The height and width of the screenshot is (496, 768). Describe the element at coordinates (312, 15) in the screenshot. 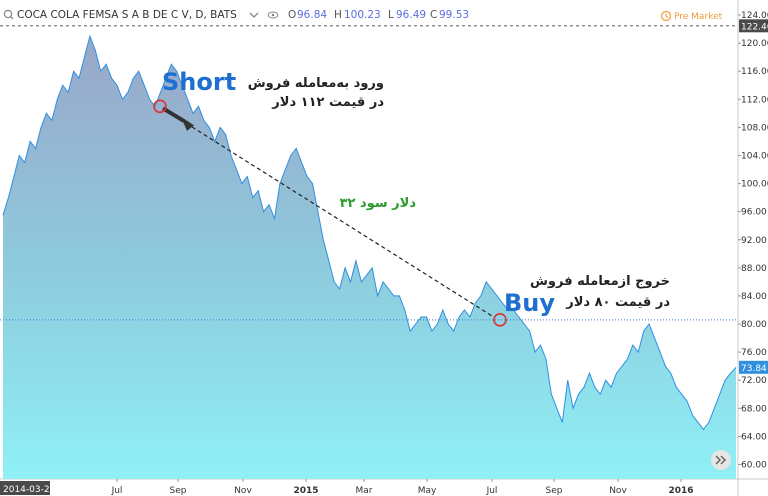

I see `open-value: 96.84` at that location.